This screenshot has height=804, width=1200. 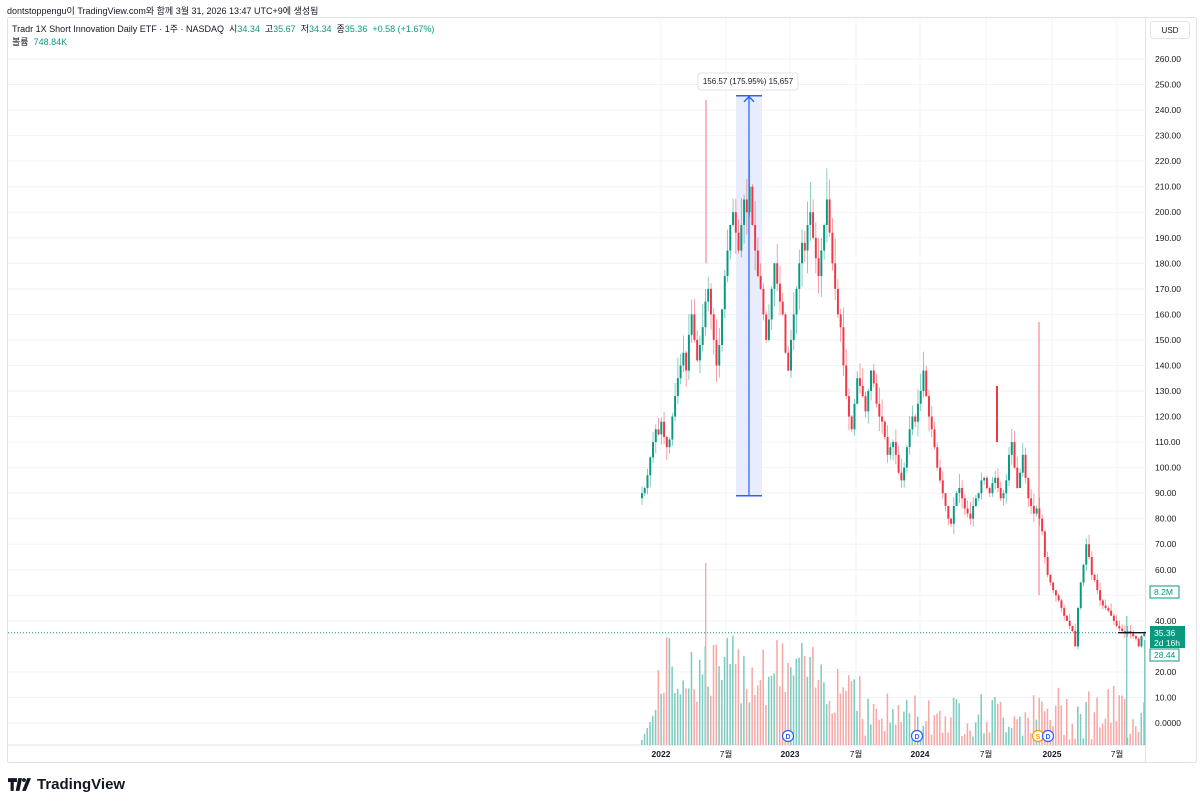 I want to click on low-label: 저, so click(x=304, y=29).